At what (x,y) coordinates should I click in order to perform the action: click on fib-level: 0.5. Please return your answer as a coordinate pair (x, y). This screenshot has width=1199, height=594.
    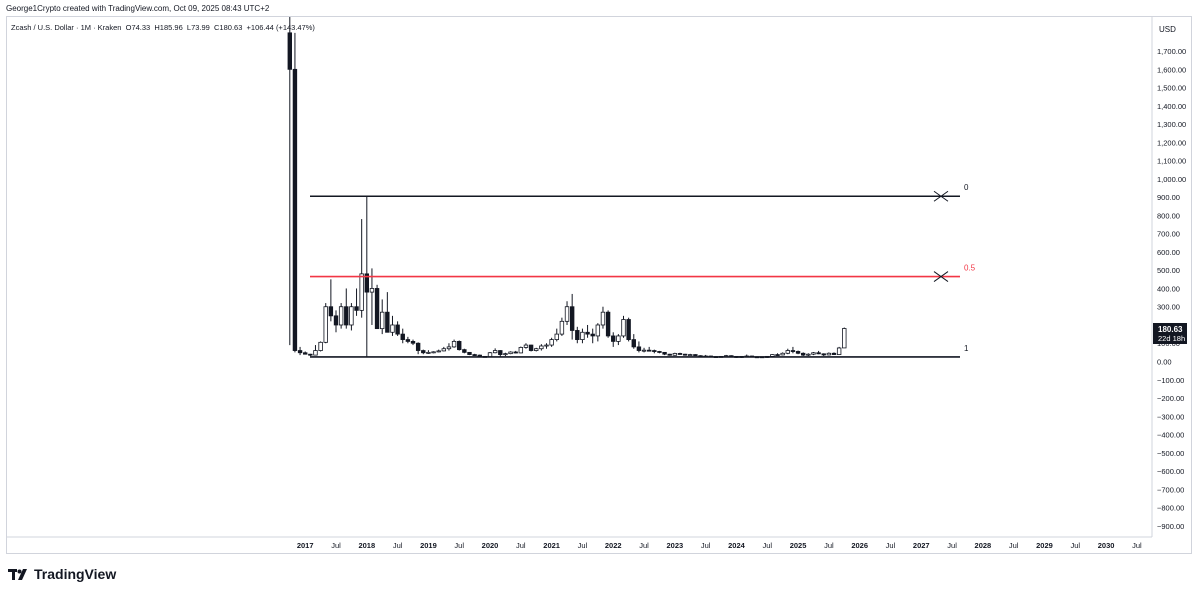
    Looking at the image, I should click on (643, 273).